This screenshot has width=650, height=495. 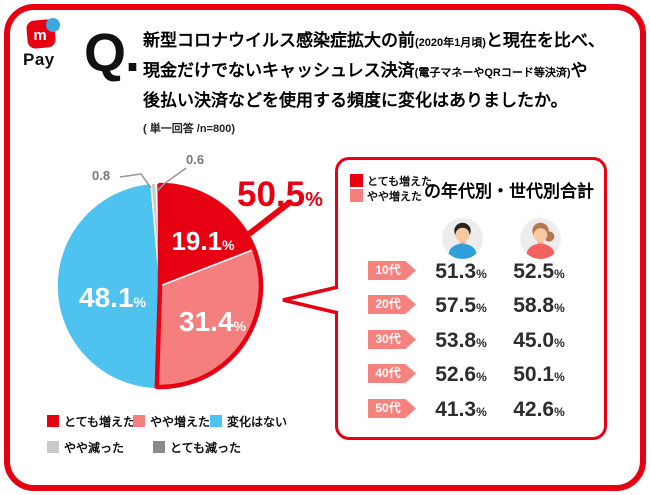 What do you see at coordinates (456, 271) in the screenshot?
I see `value: 51.3` at bounding box center [456, 271].